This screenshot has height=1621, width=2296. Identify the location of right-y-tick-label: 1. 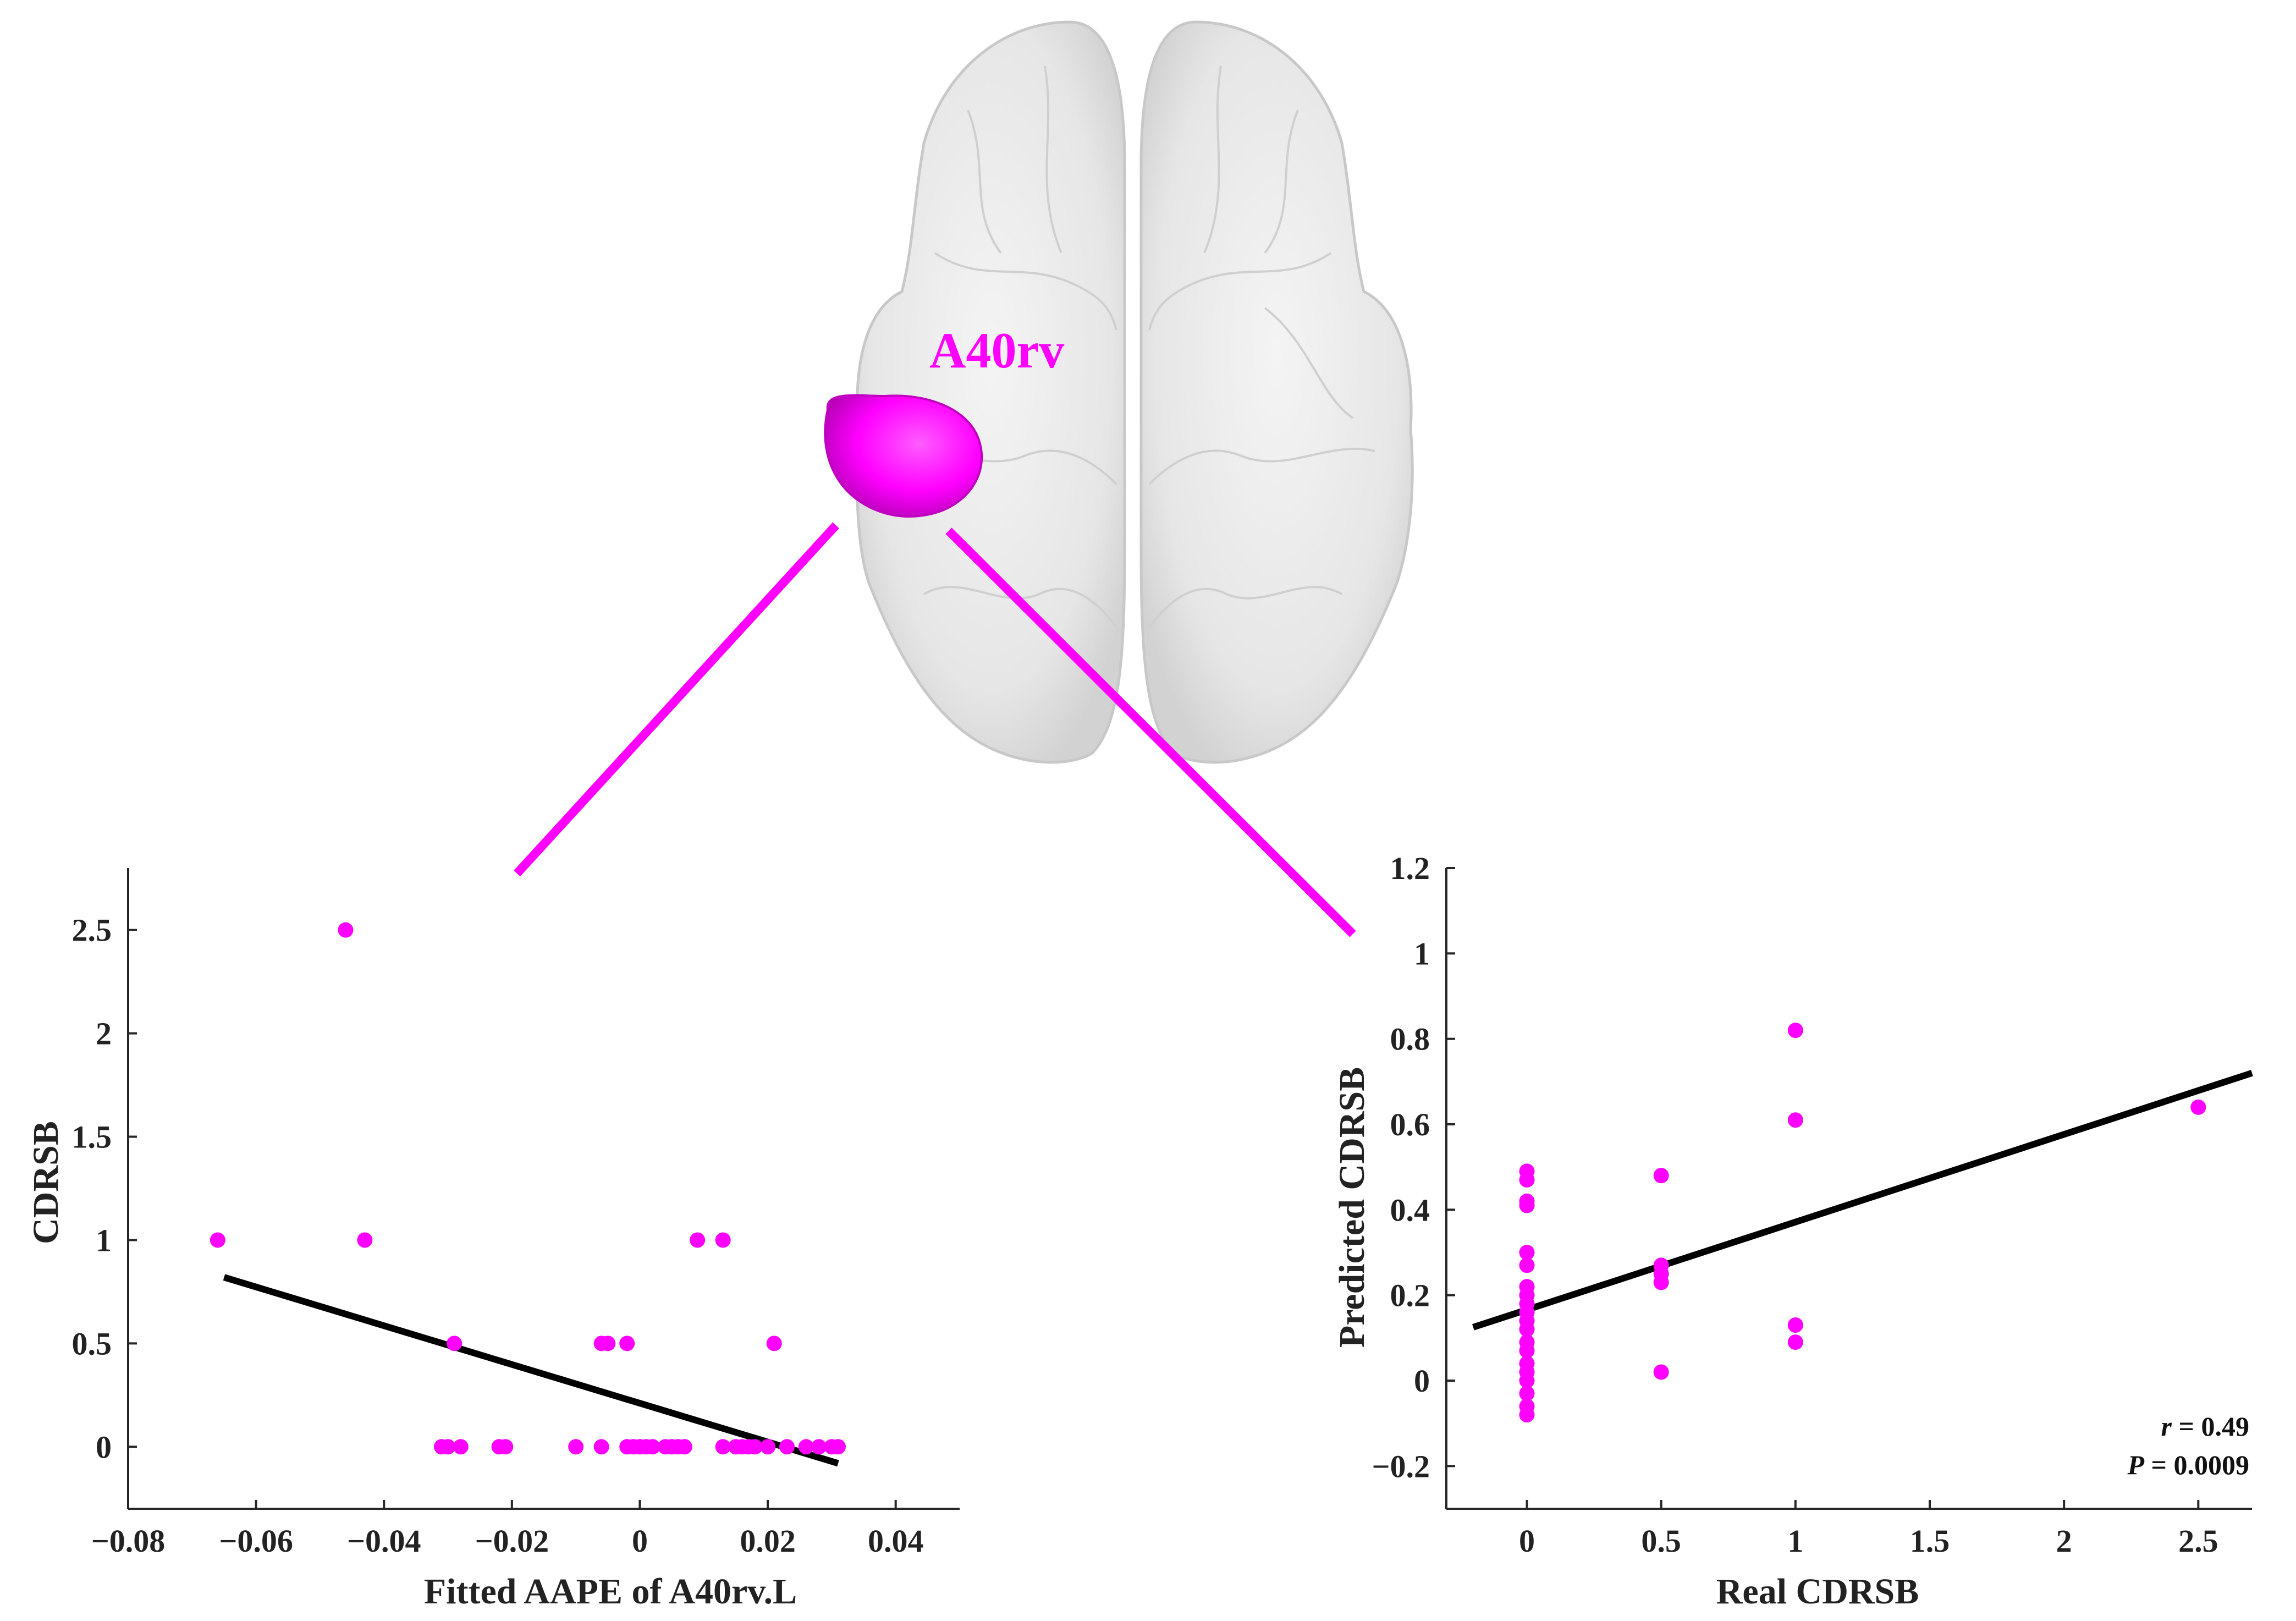
(1422, 953).